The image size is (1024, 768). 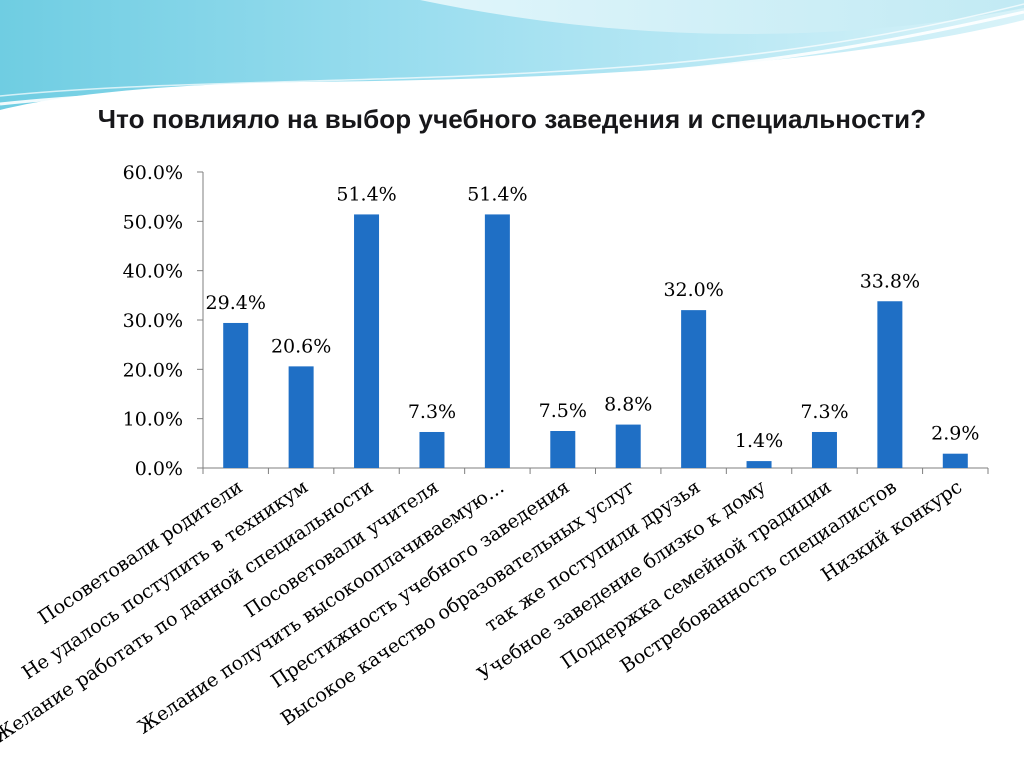 What do you see at coordinates (153, 370) in the screenshot?
I see `y-tick-label: 20.0%` at bounding box center [153, 370].